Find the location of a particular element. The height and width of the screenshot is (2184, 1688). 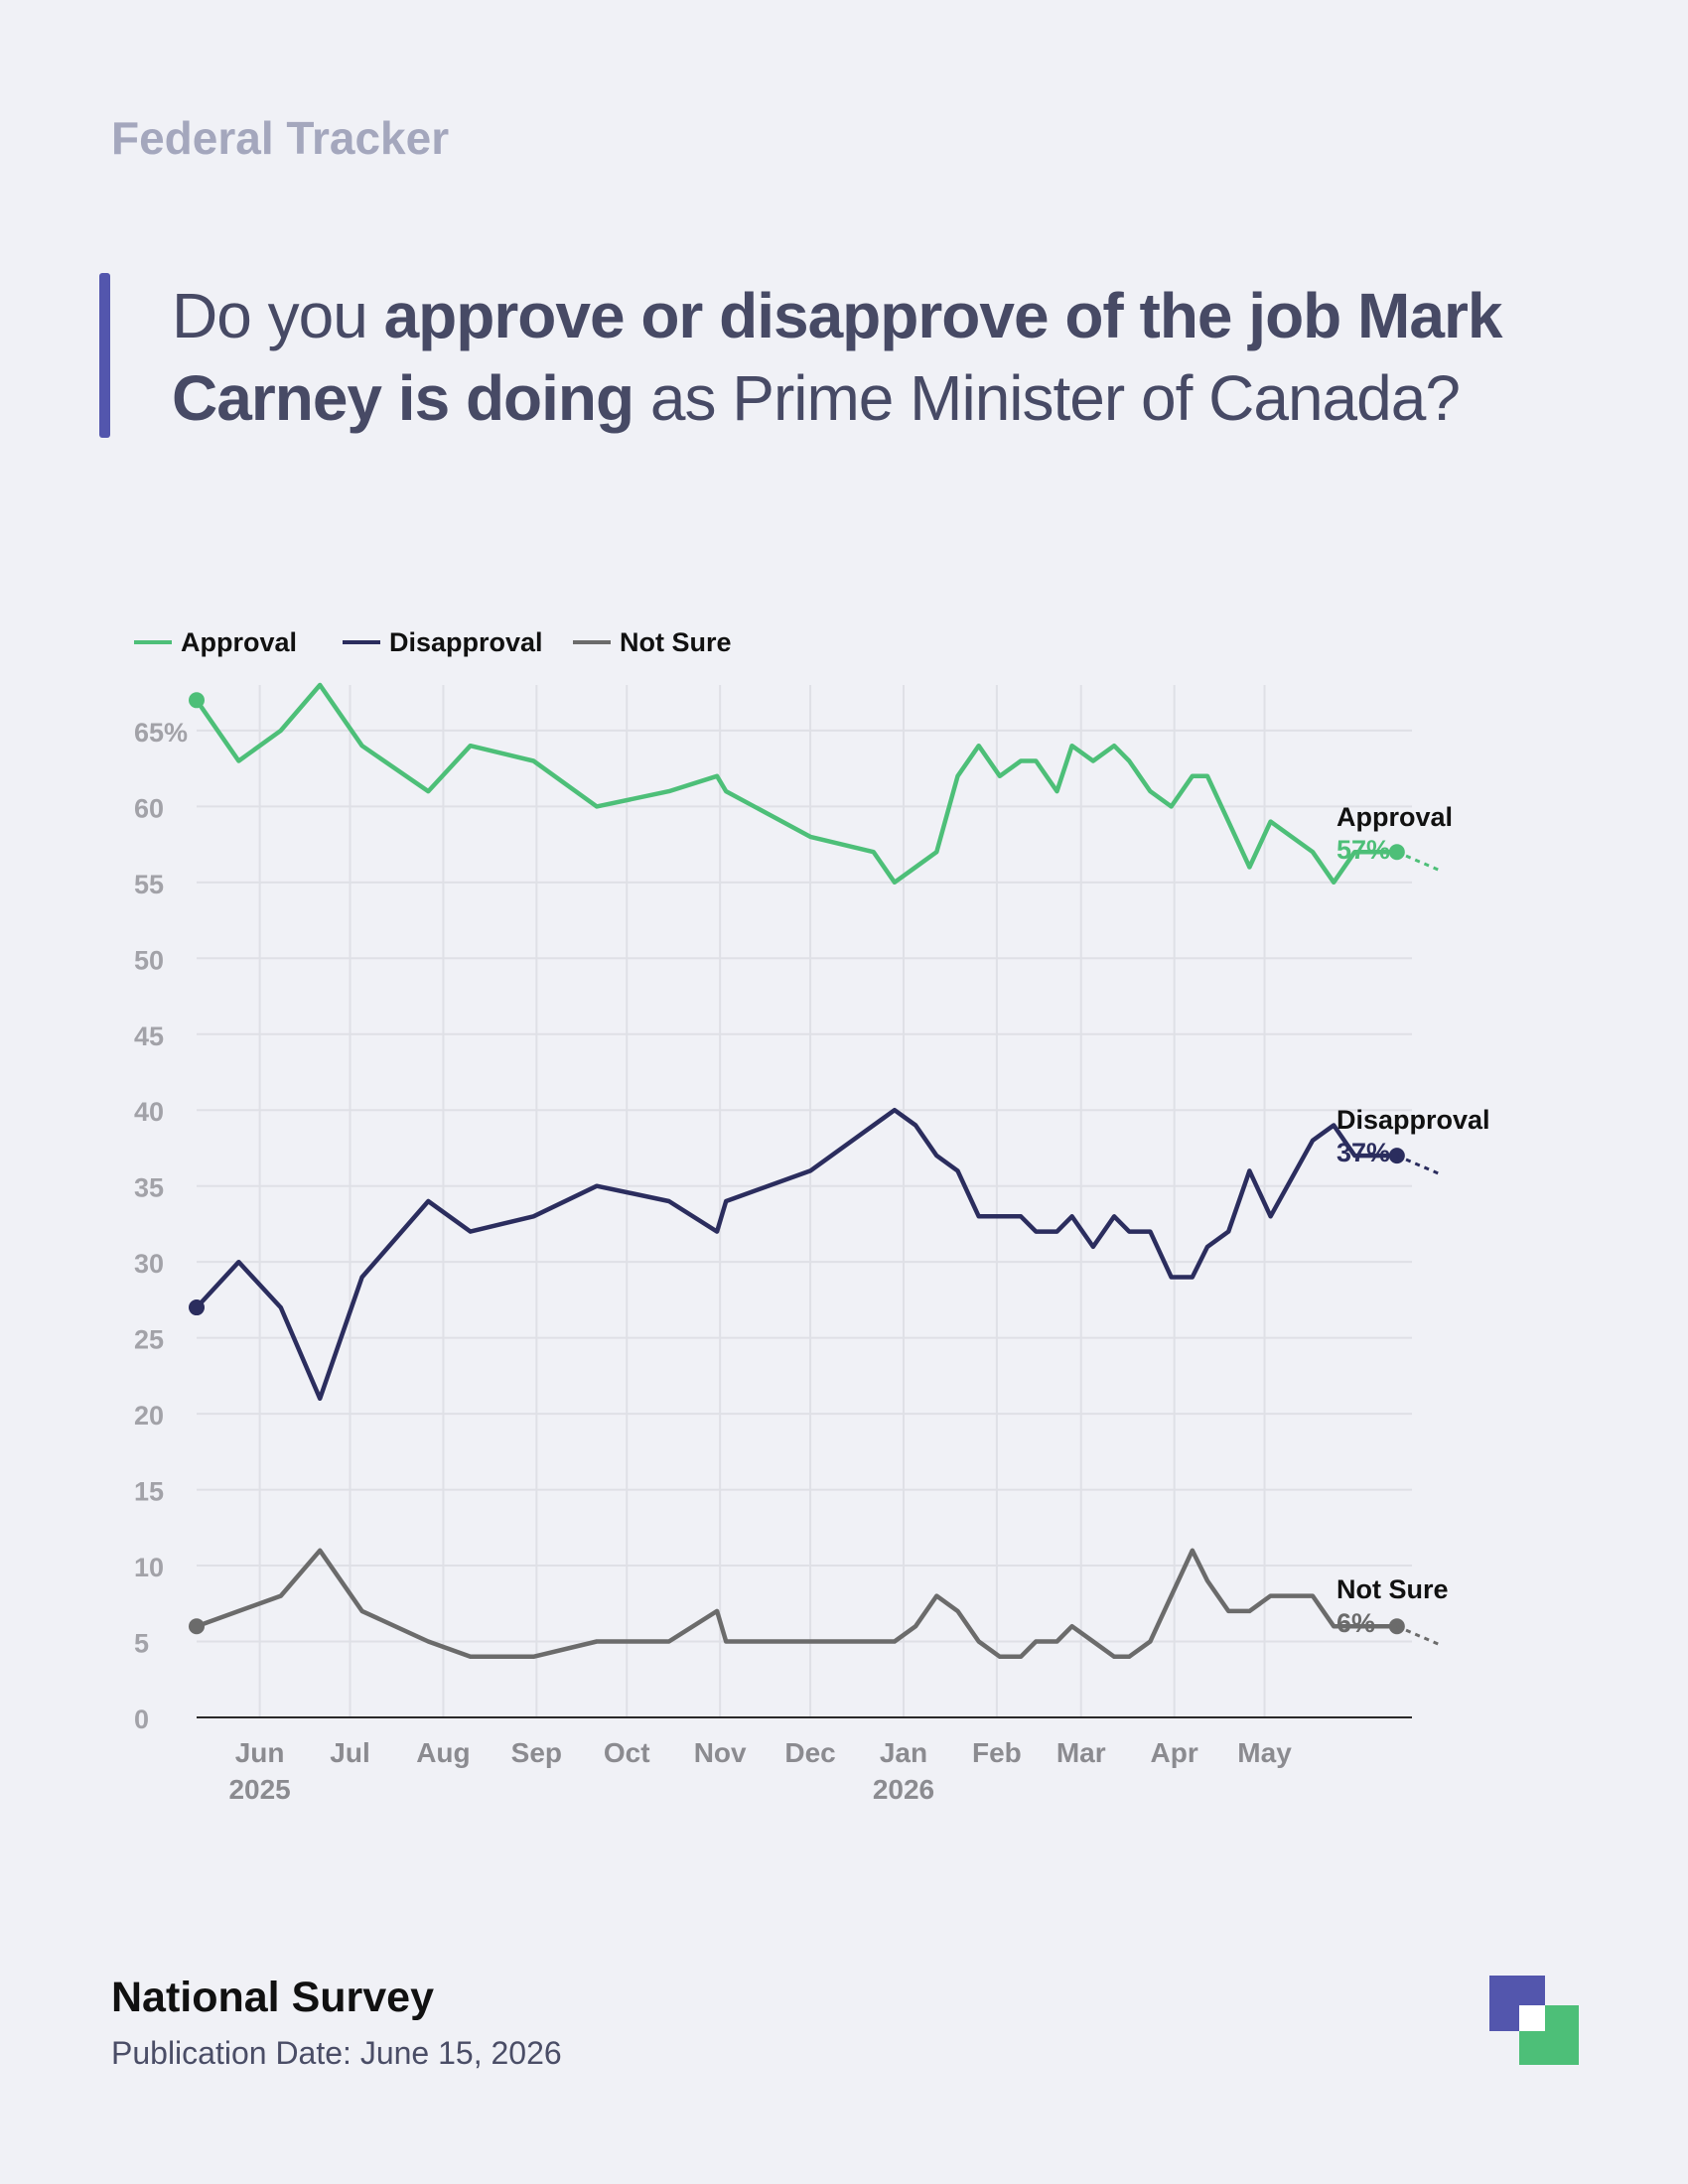

x-tick-label: Aug is located at coordinates (443, 1752).